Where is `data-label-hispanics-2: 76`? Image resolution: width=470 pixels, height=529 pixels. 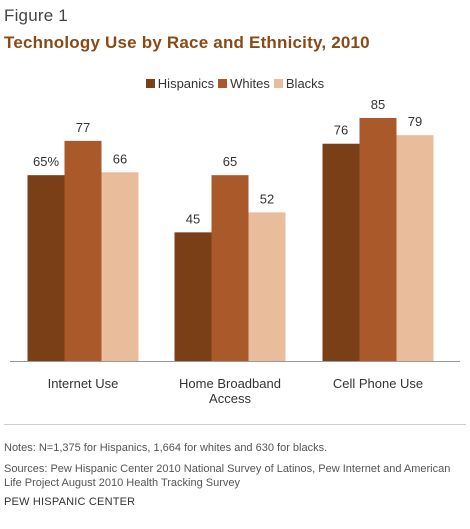
data-label-hispanics-2: 76 is located at coordinates (341, 130).